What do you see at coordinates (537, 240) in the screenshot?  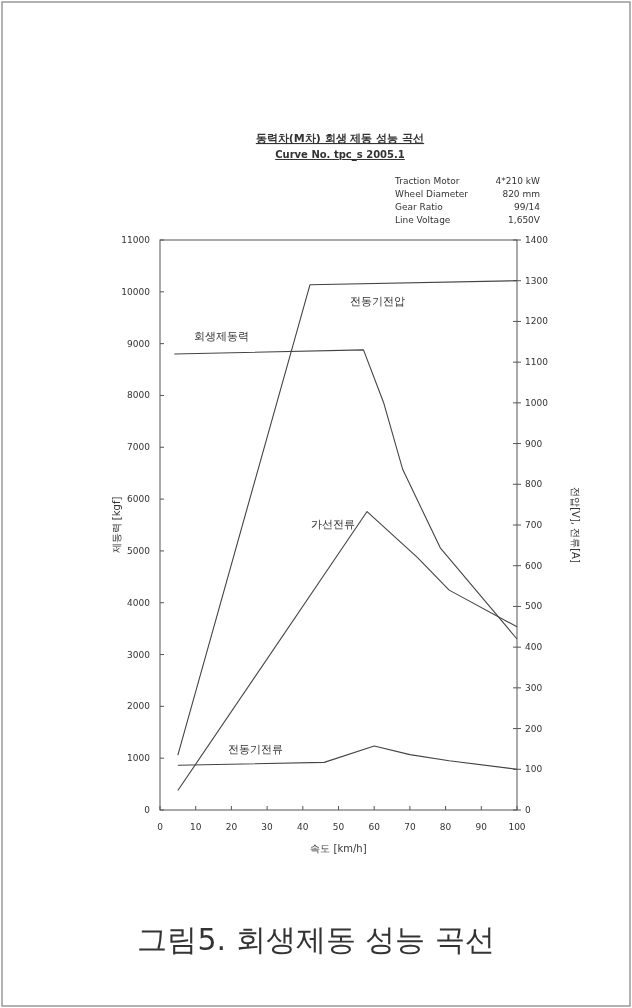 I see `y2-tick-label: 1400` at bounding box center [537, 240].